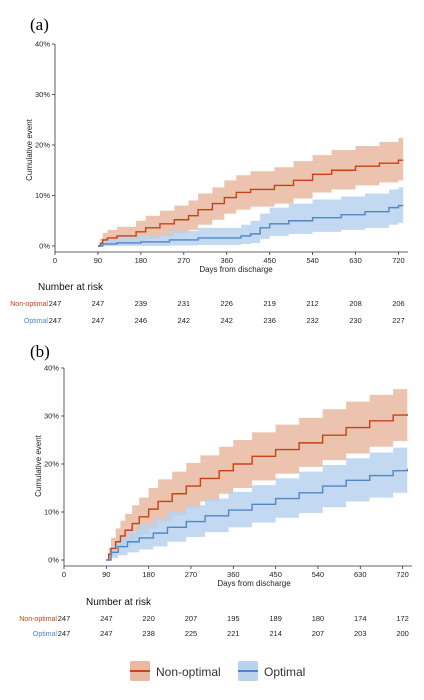 This screenshot has width=424, height=700. Describe the element at coordinates (38, 619) in the screenshot. I see `risk-row-label-non-optimal-b: Non-optimal` at that location.